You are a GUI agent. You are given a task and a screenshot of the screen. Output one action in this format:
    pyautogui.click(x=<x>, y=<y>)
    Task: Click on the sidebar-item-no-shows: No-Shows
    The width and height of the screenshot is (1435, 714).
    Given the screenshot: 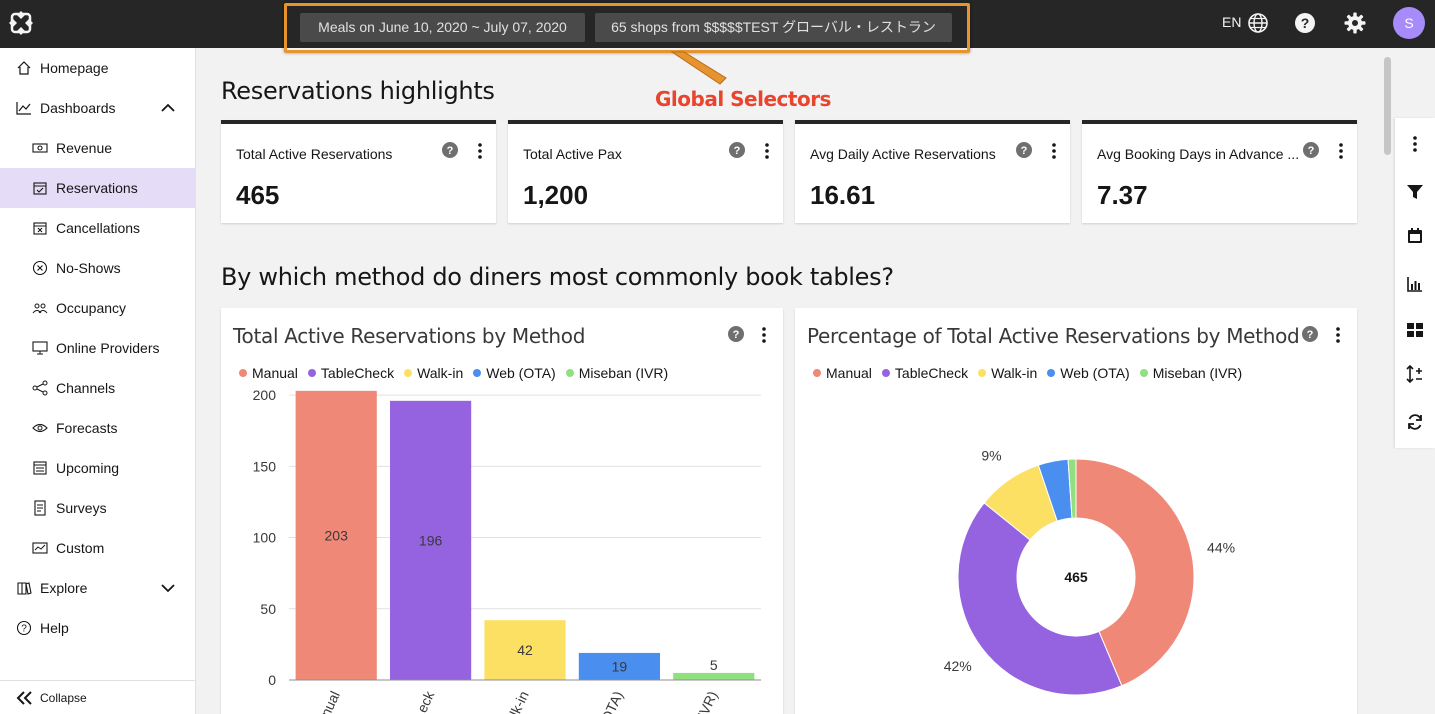 What is the action you would take?
    pyautogui.click(x=98, y=268)
    